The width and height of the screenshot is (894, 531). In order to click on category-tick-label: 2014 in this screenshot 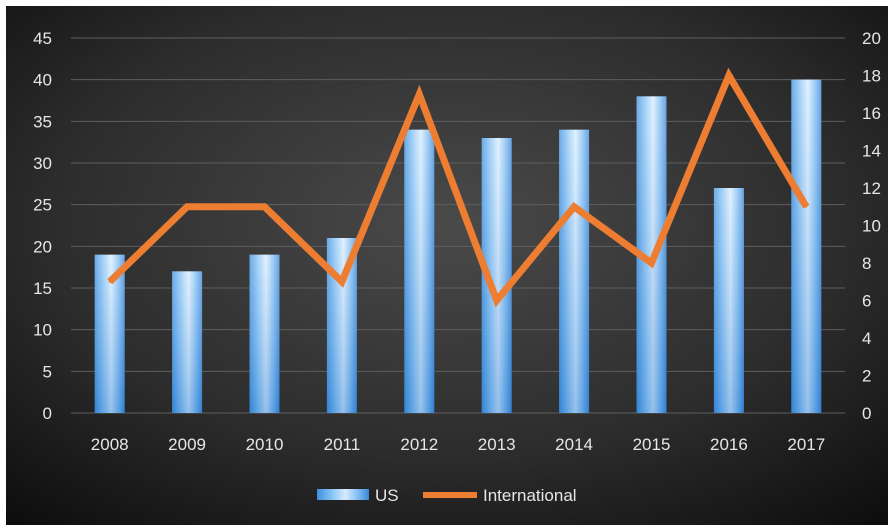, I will do `click(574, 444)`.